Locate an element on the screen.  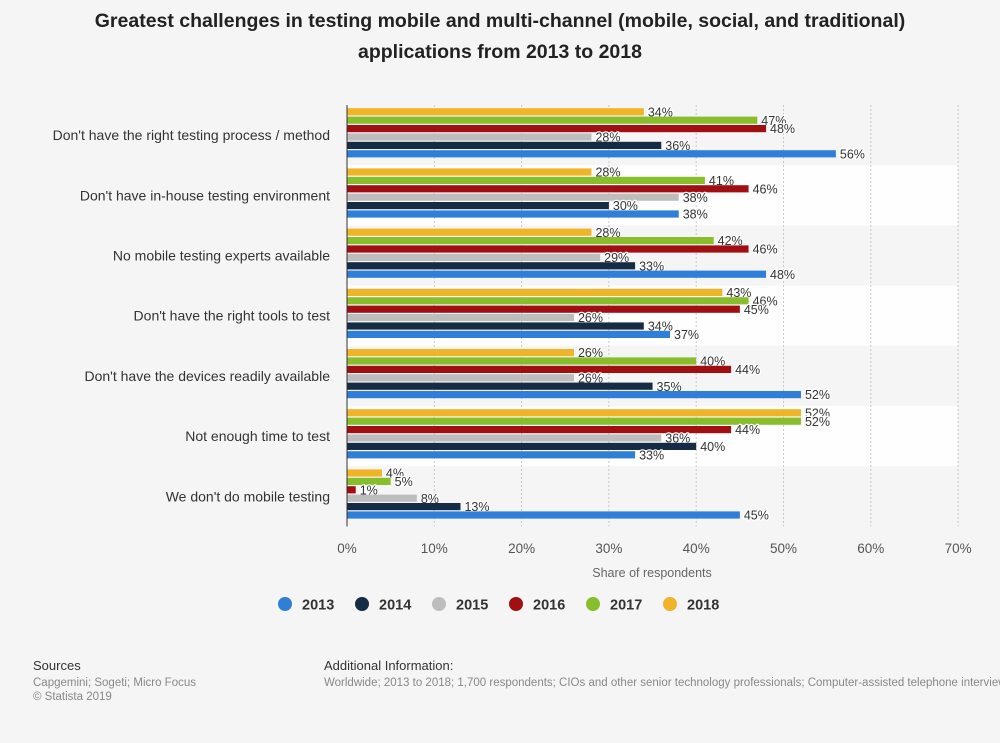
data-label-2017: 42% is located at coordinates (730, 241).